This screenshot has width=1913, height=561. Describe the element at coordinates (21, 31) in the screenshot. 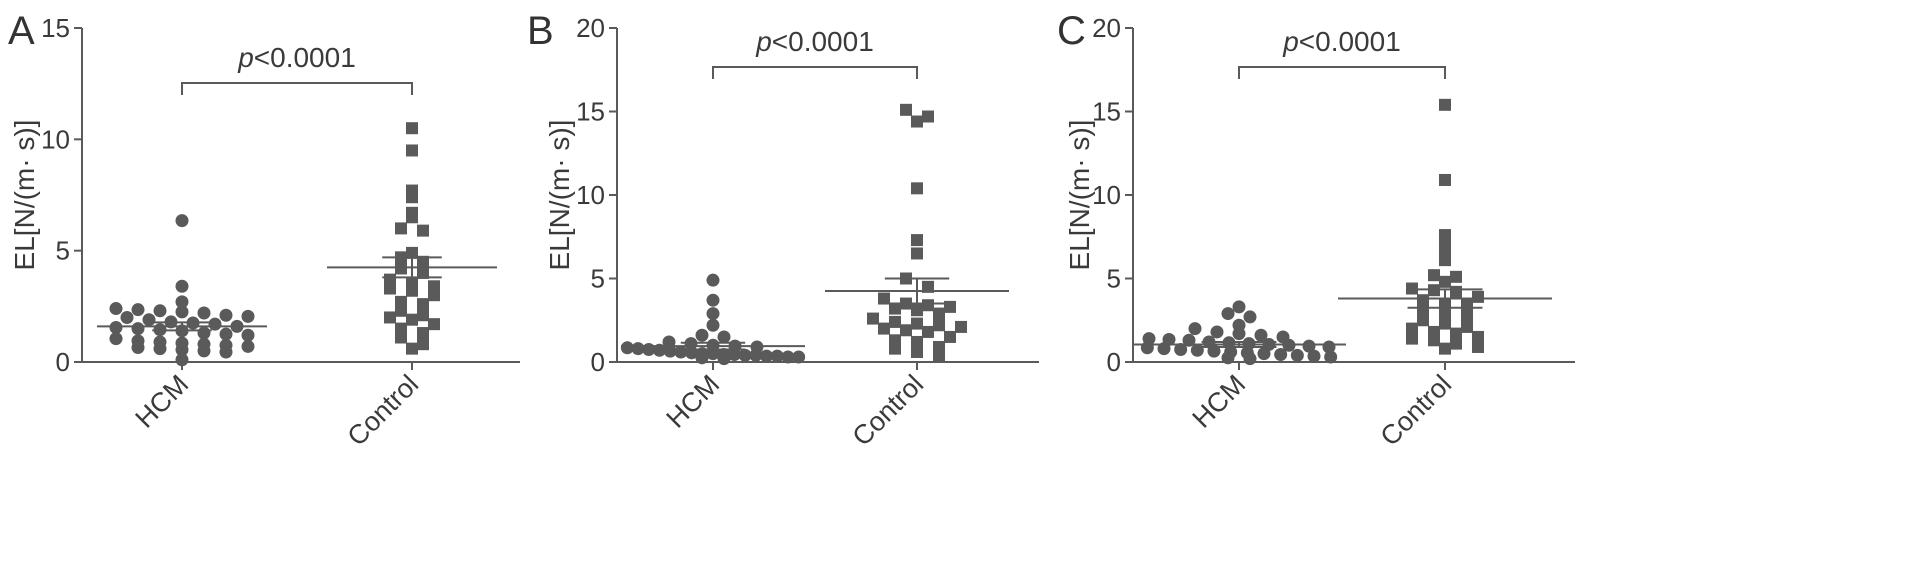

I see `panel-letter: A` at that location.